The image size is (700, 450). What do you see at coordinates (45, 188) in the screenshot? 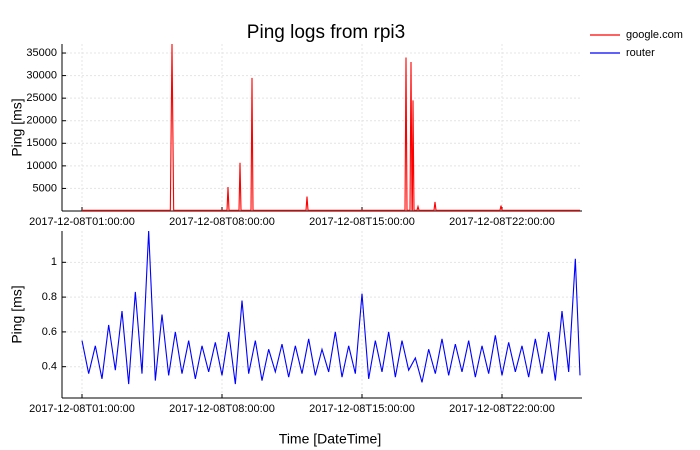
I see `y-tick-label: 5000` at bounding box center [45, 188].